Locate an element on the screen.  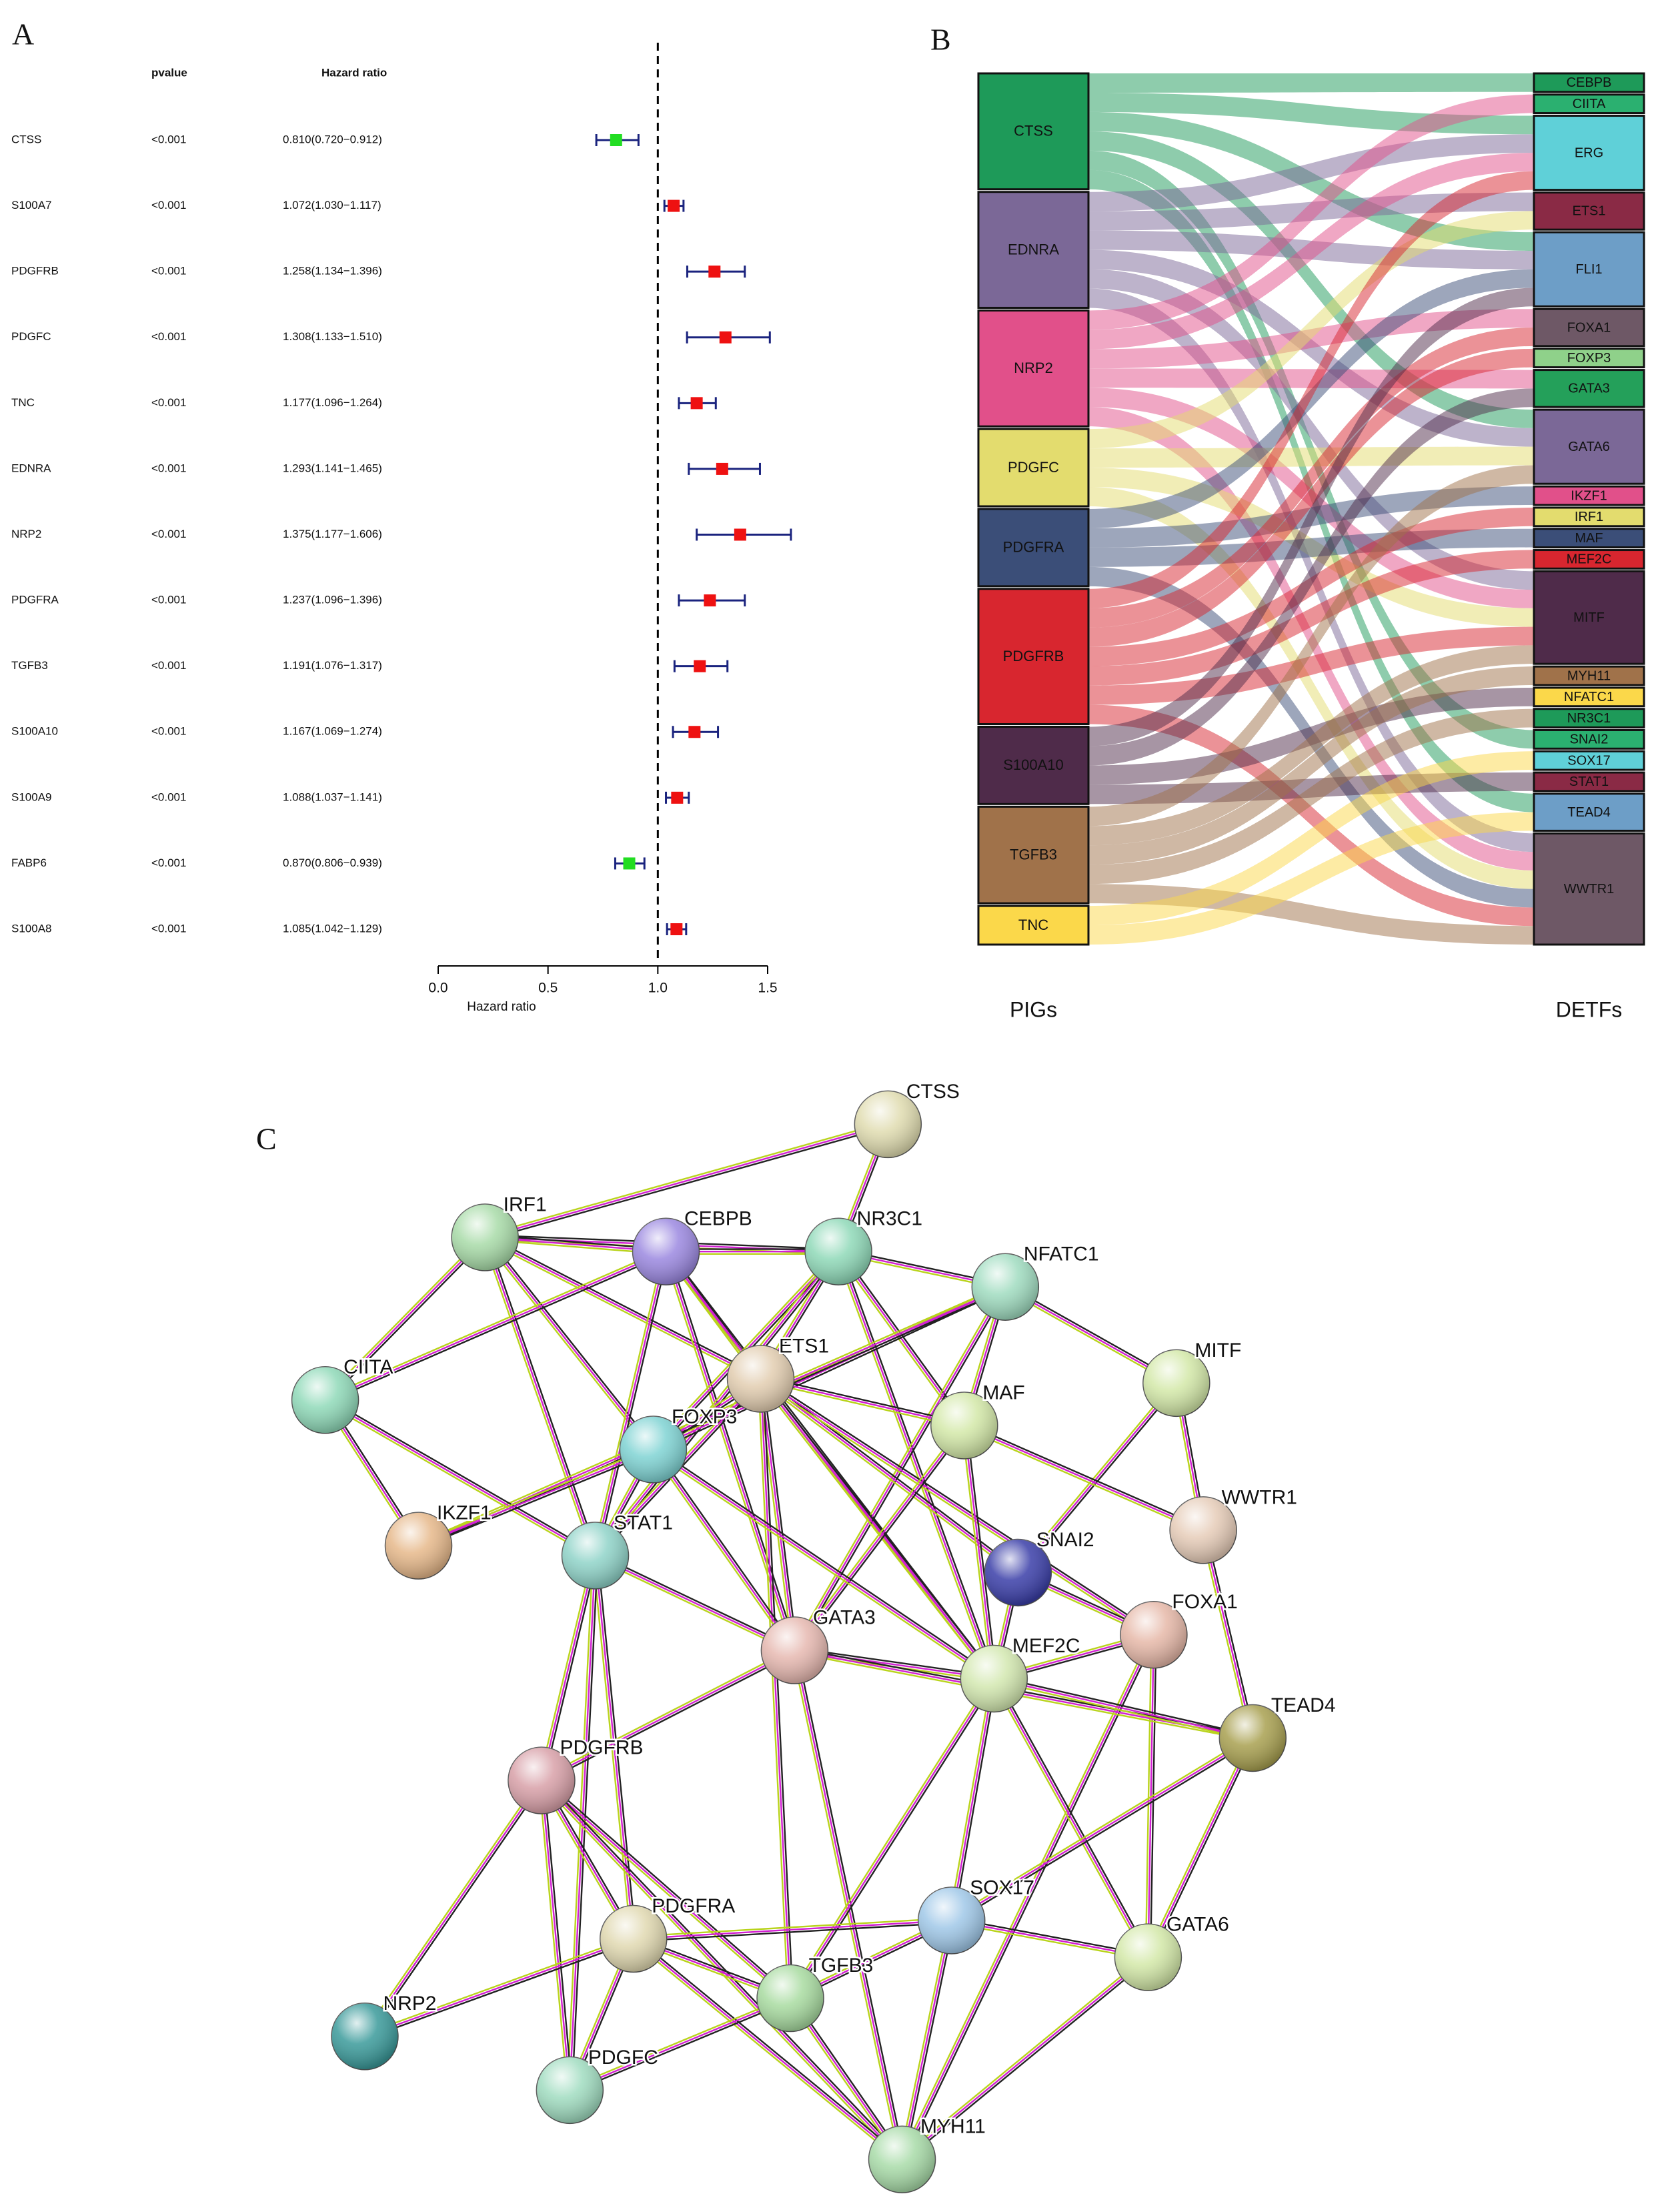
panel-label: C is located at coordinates (266, 1139).